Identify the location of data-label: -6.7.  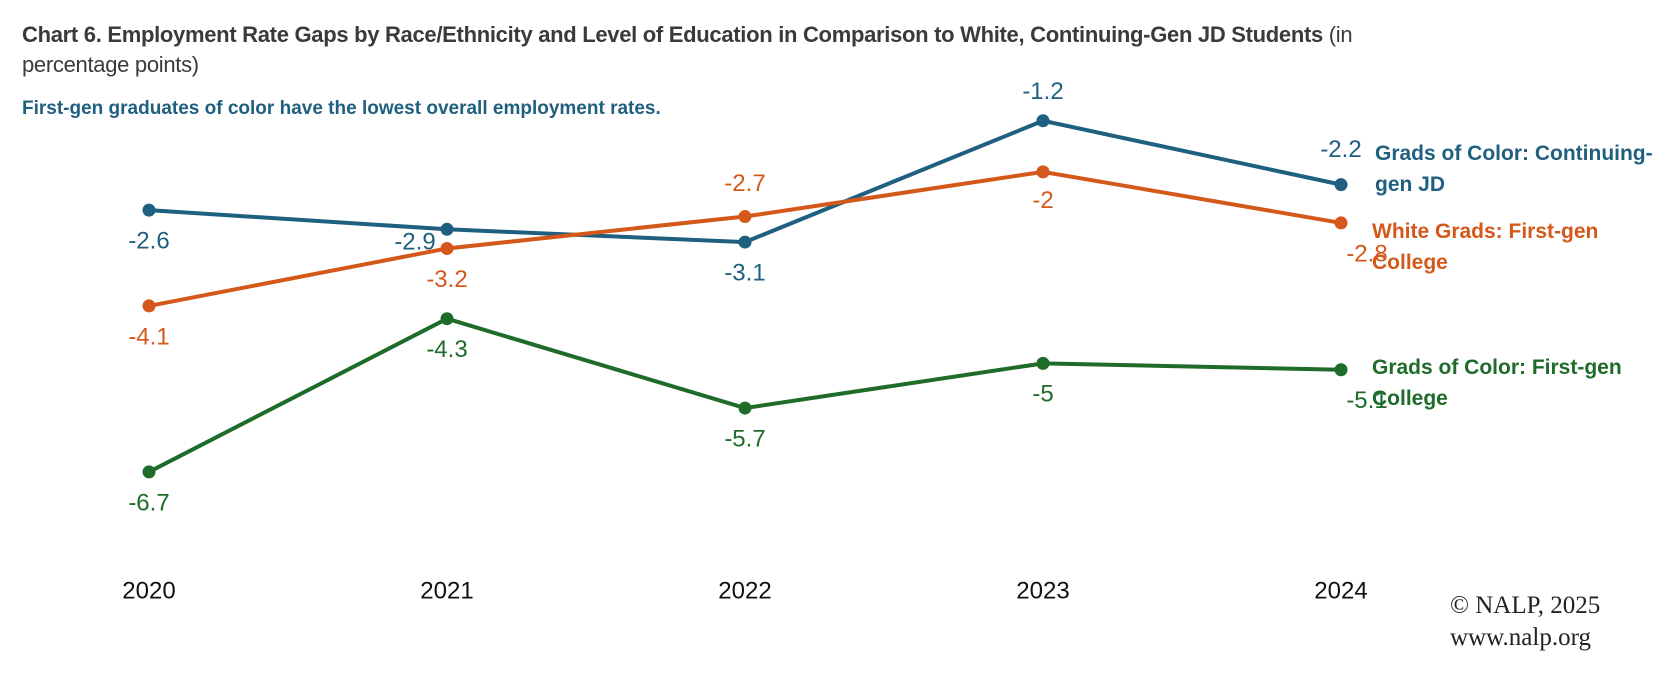
(148, 502).